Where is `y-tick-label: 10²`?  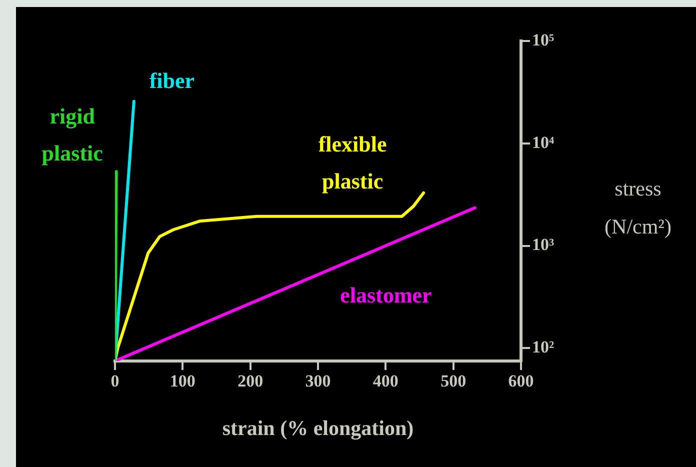
y-tick-label: 10² is located at coordinates (543, 347).